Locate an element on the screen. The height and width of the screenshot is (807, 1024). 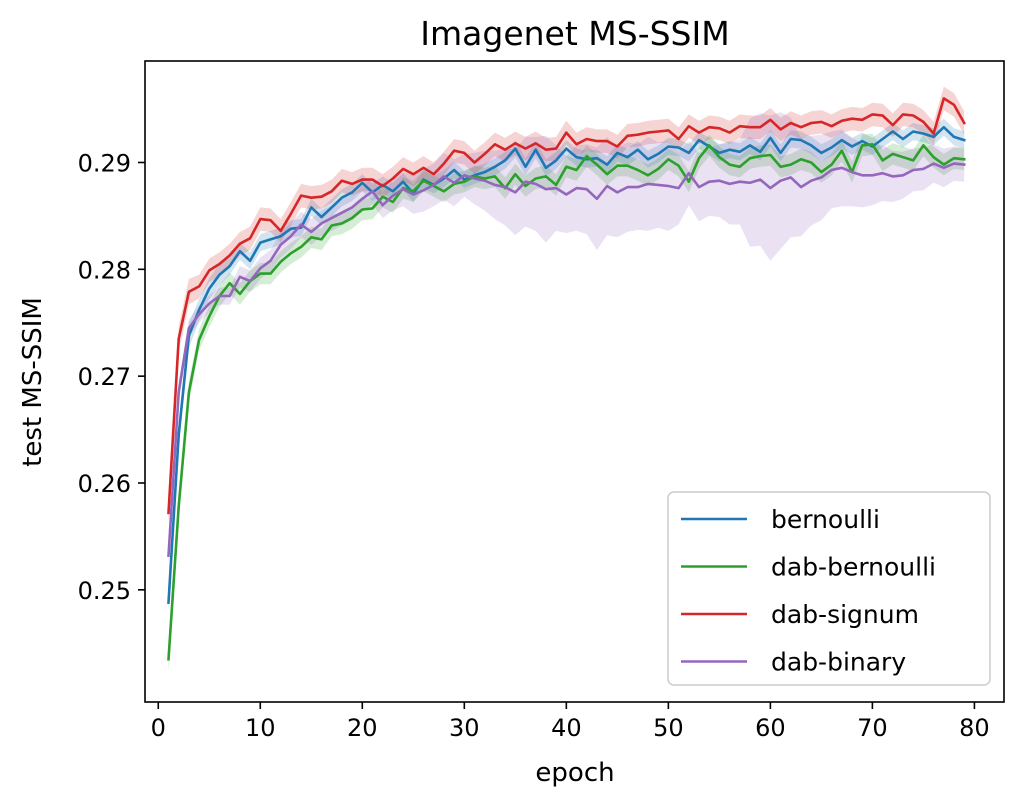
x-tick-label: 40 is located at coordinates (566, 728).